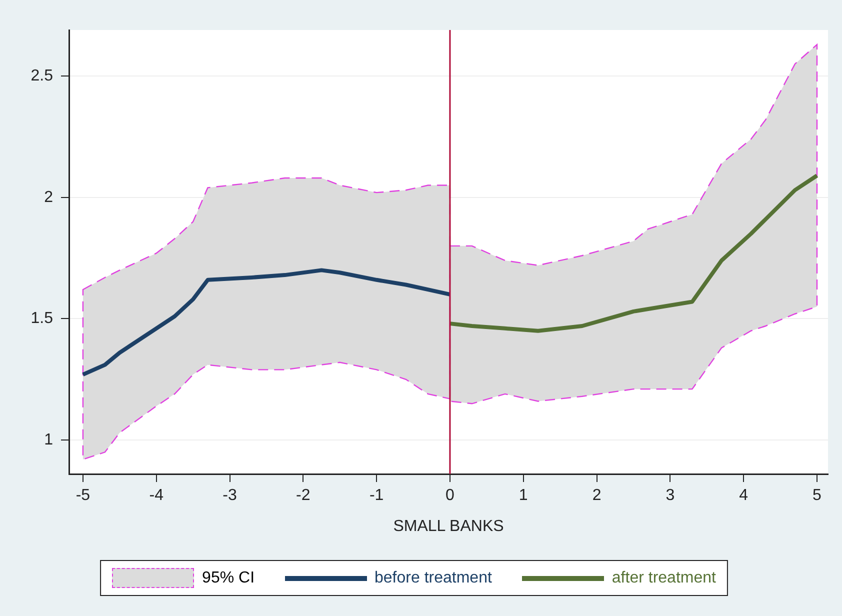 The width and height of the screenshot is (842, 616). Describe the element at coordinates (670, 495) in the screenshot. I see `x-tick-label: 3` at that location.